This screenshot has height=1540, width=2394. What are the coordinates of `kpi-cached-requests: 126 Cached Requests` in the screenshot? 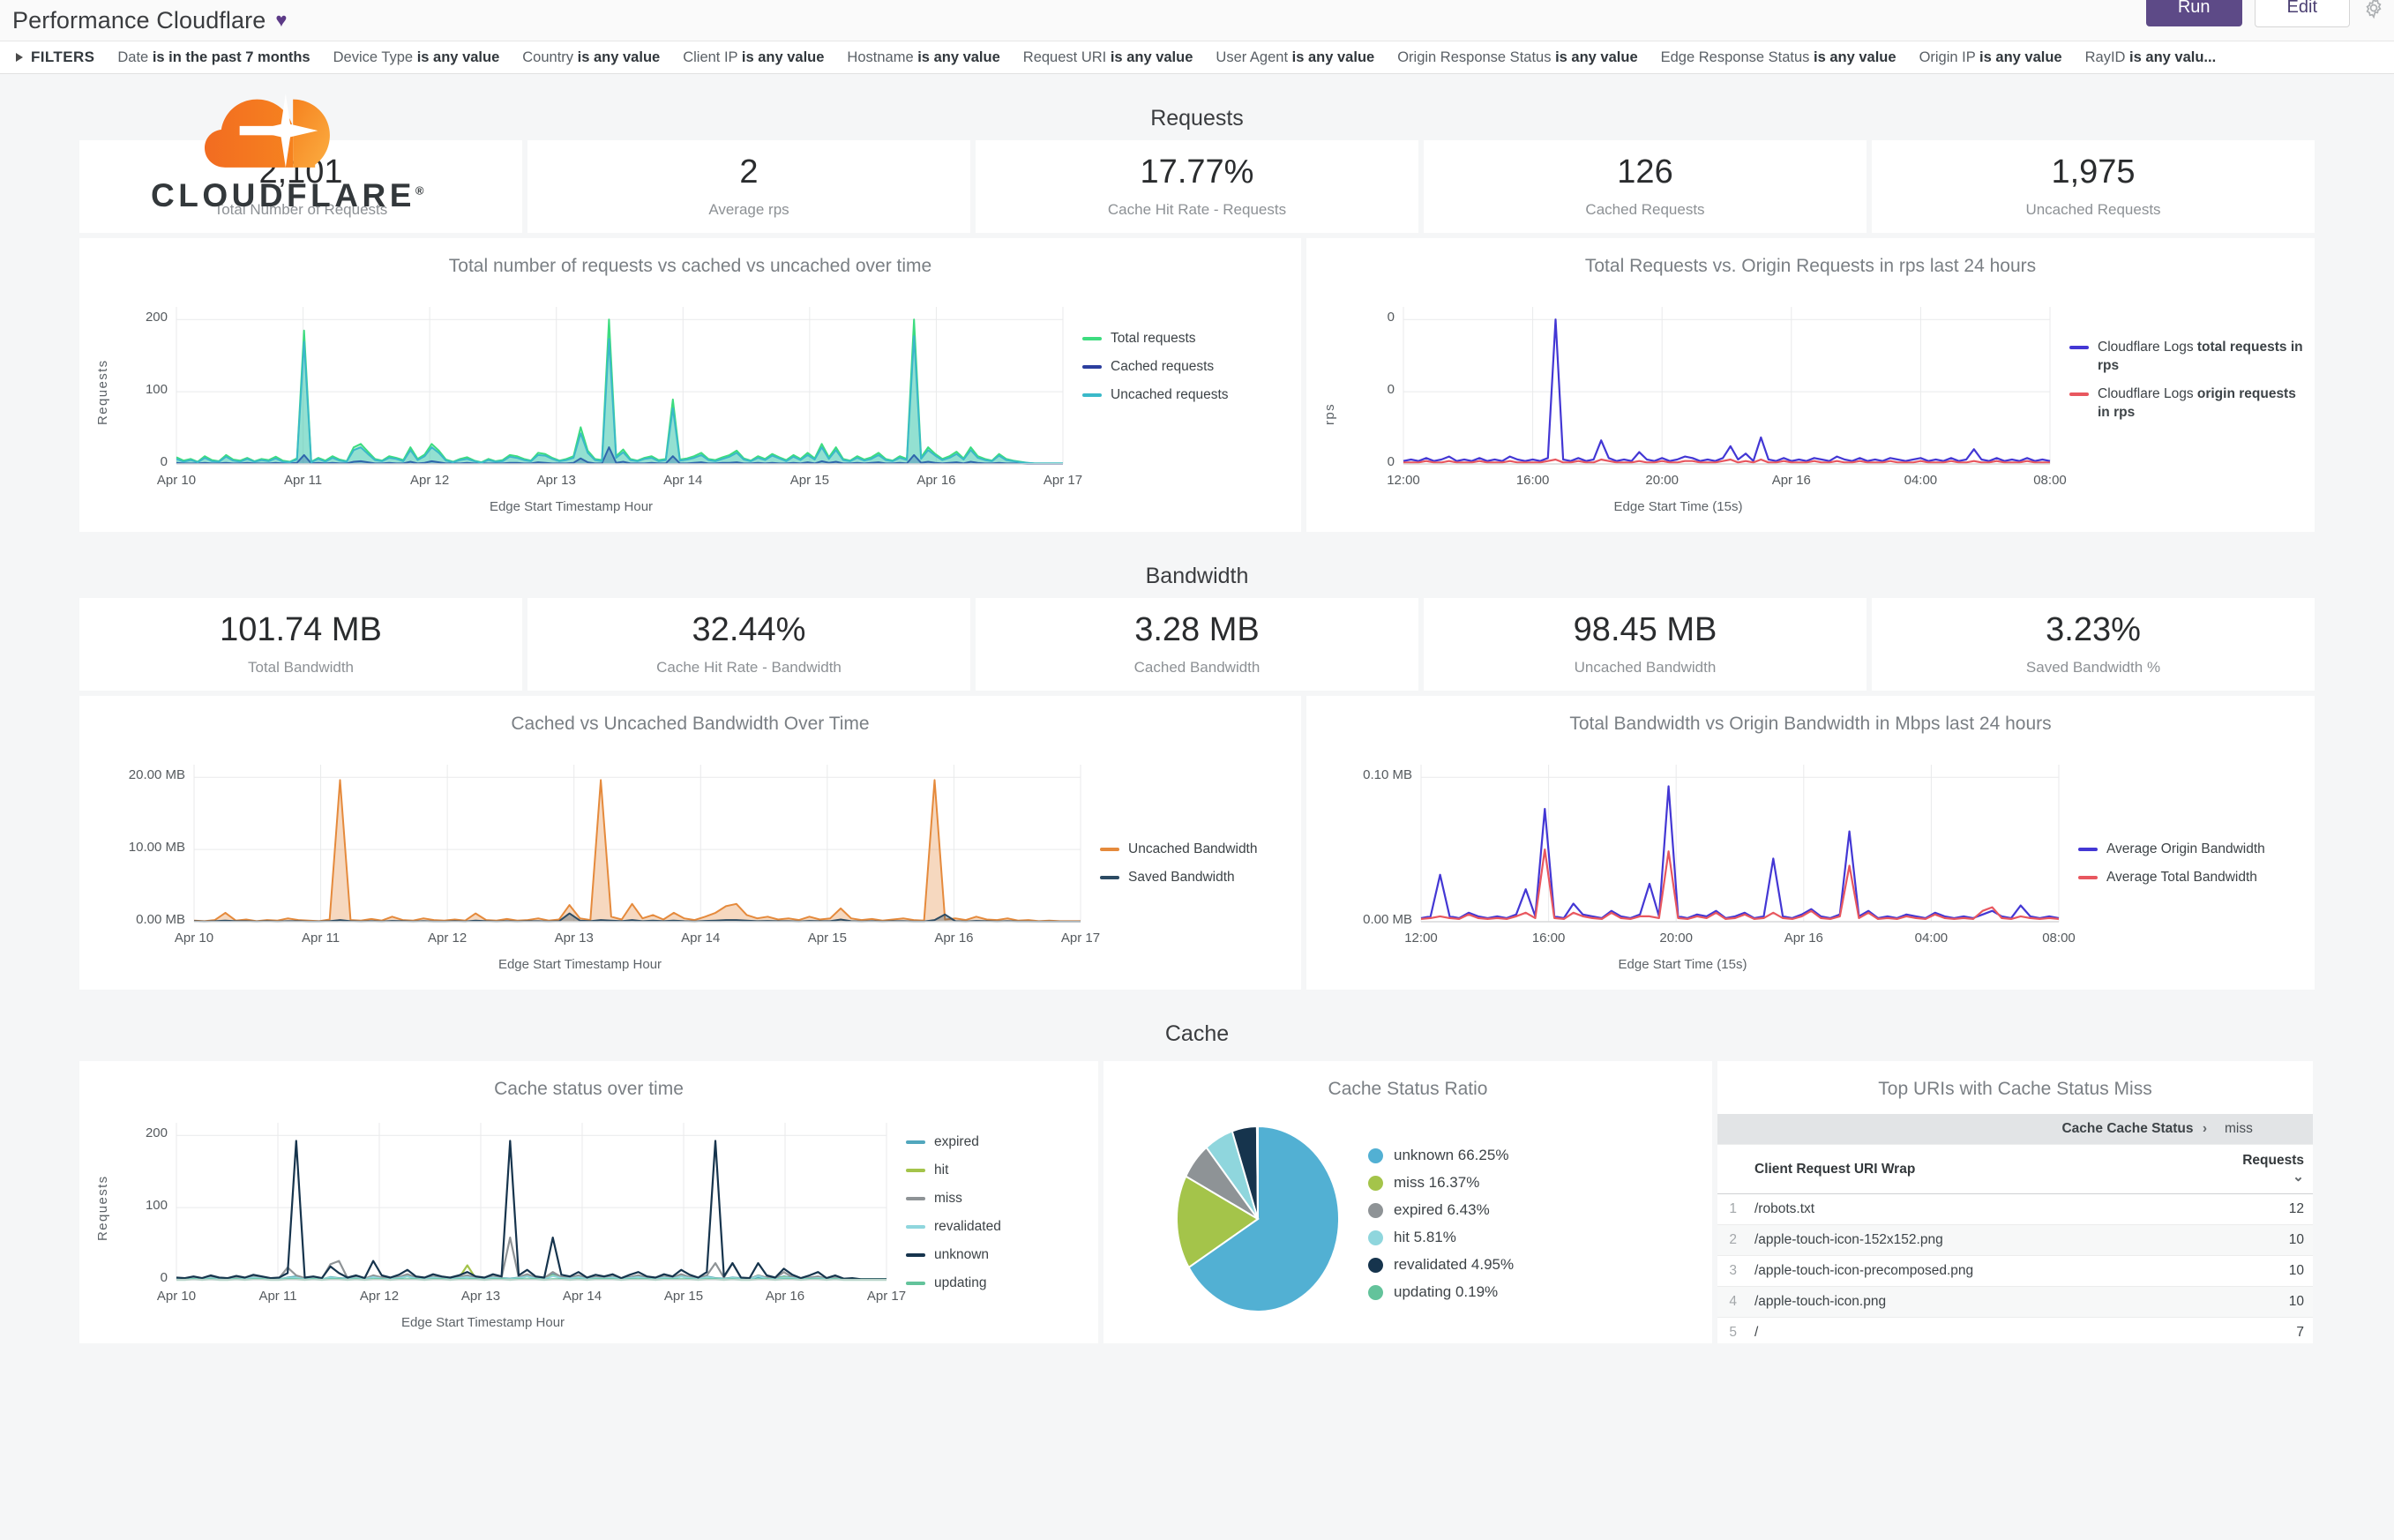 It's located at (1646, 186).